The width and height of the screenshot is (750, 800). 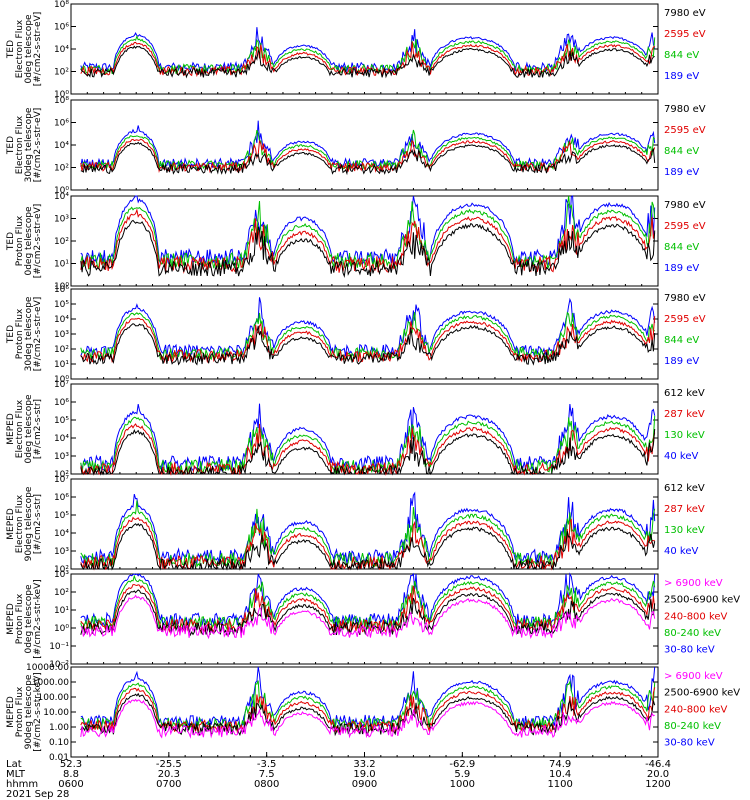 I want to click on y-tick-label: 10⁻¹, so click(x=59, y=647).